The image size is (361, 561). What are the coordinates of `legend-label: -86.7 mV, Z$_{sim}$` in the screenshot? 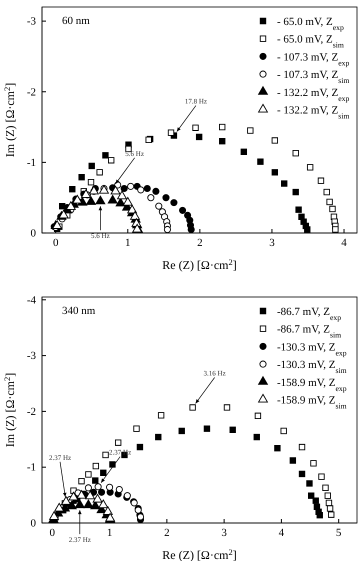 It's located at (309, 332).